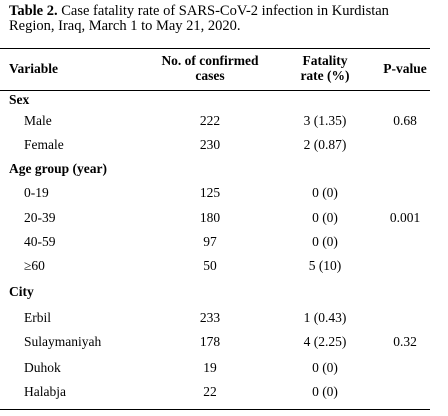  Describe the element at coordinates (210, 217) in the screenshot. I see `row-cases: 180` at that location.